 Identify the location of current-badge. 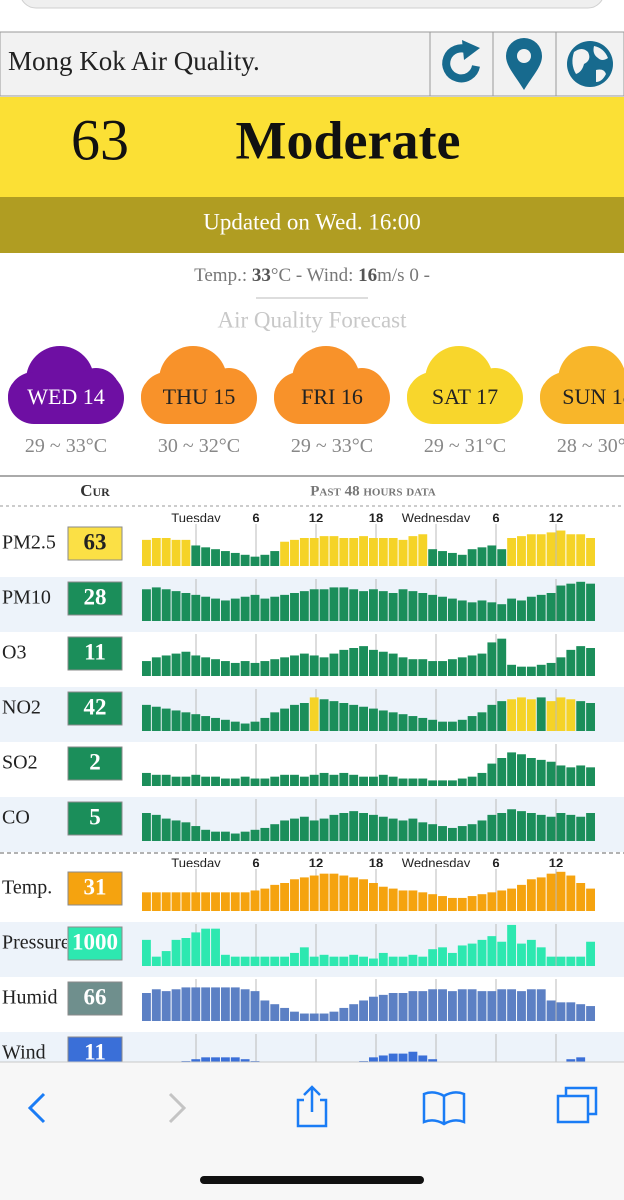
(95, 943).